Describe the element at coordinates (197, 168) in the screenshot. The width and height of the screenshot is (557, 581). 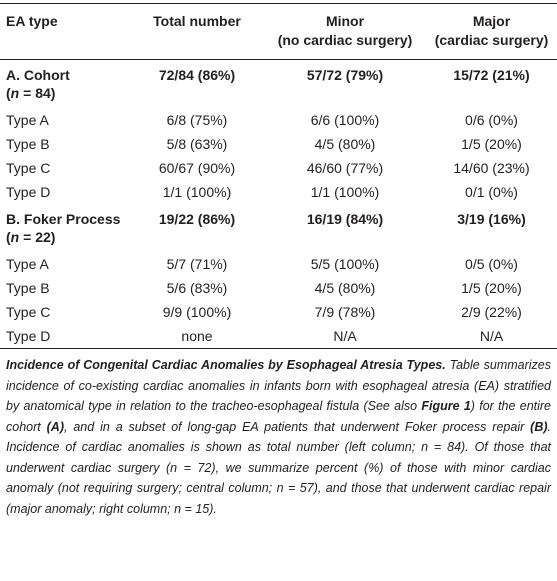
I see `cell: 60/67 (90%)` at that location.